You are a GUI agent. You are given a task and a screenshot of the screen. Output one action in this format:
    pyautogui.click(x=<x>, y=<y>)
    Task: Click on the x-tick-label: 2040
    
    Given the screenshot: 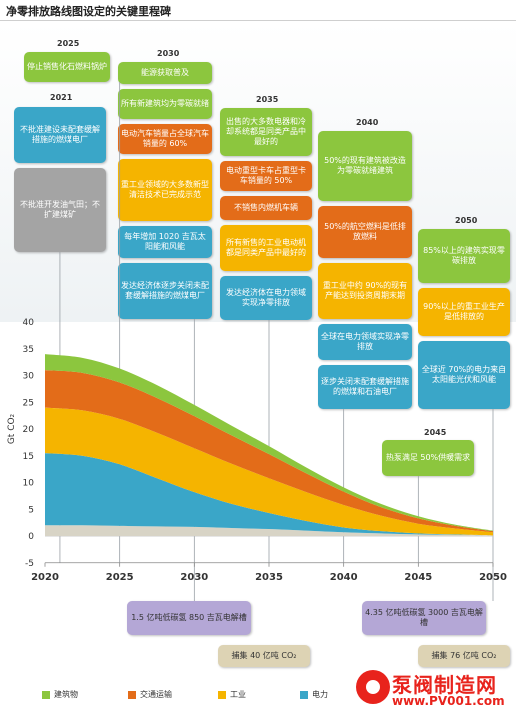 What is the action you would take?
    pyautogui.click(x=344, y=577)
    